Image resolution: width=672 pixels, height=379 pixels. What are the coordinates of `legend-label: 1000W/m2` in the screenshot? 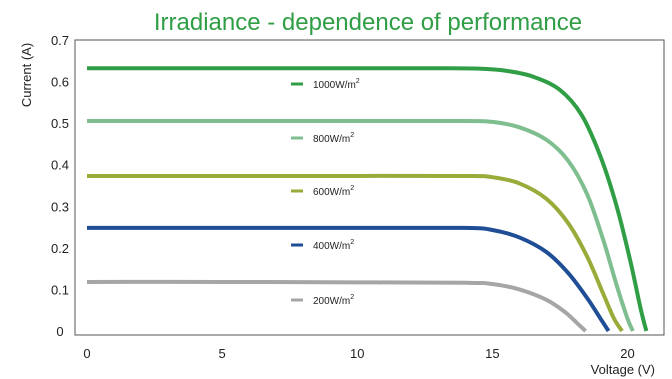 It's located at (336, 84).